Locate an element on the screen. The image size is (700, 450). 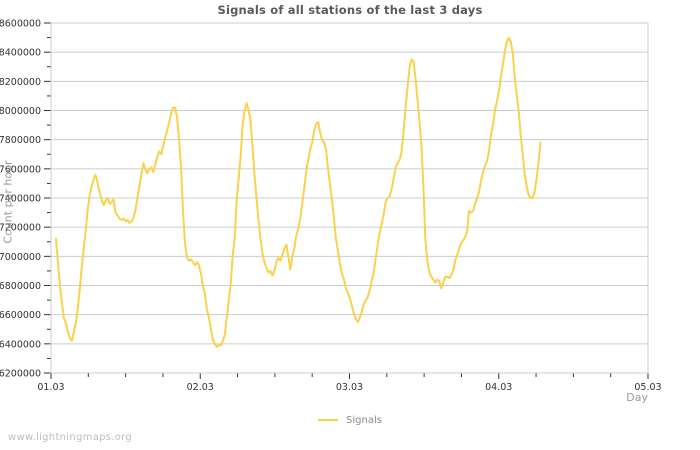
y-tick-label: 8200000 is located at coordinates (20, 82).